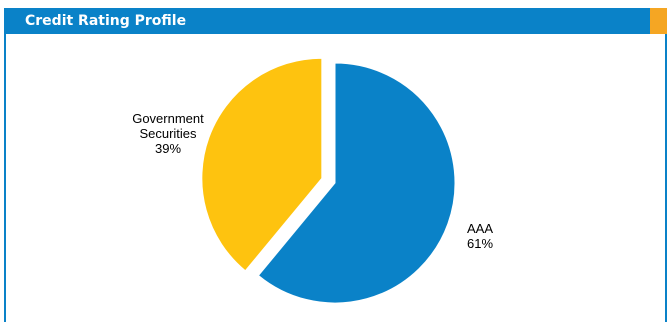 This screenshot has height=322, width=669. What do you see at coordinates (480, 236) in the screenshot?
I see `slice-label-0: AAA 61%` at bounding box center [480, 236].